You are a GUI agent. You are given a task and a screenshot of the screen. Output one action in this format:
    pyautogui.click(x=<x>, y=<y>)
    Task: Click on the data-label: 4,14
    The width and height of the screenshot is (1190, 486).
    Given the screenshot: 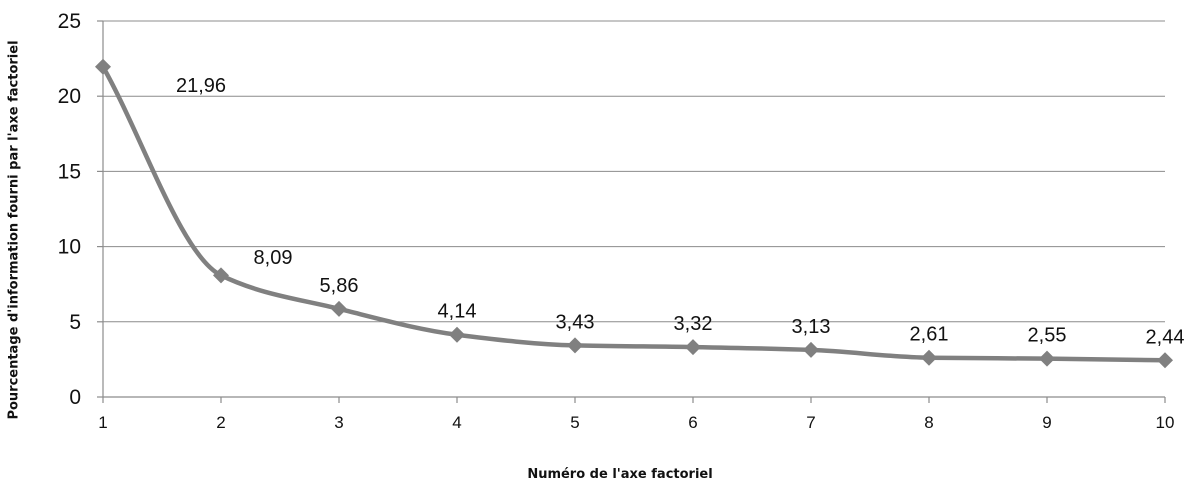 What is the action you would take?
    pyautogui.click(x=457, y=312)
    